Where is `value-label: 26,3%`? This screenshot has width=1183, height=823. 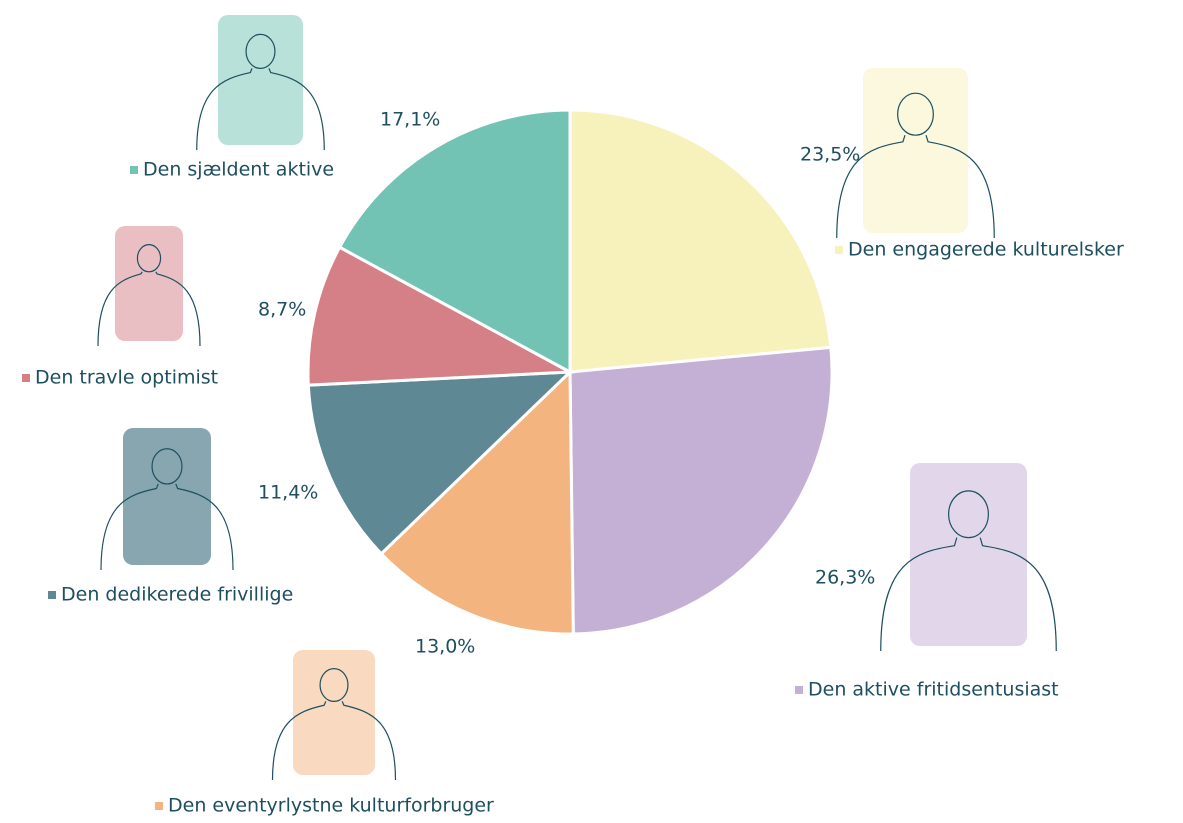 value-label: 26,3% is located at coordinates (845, 578).